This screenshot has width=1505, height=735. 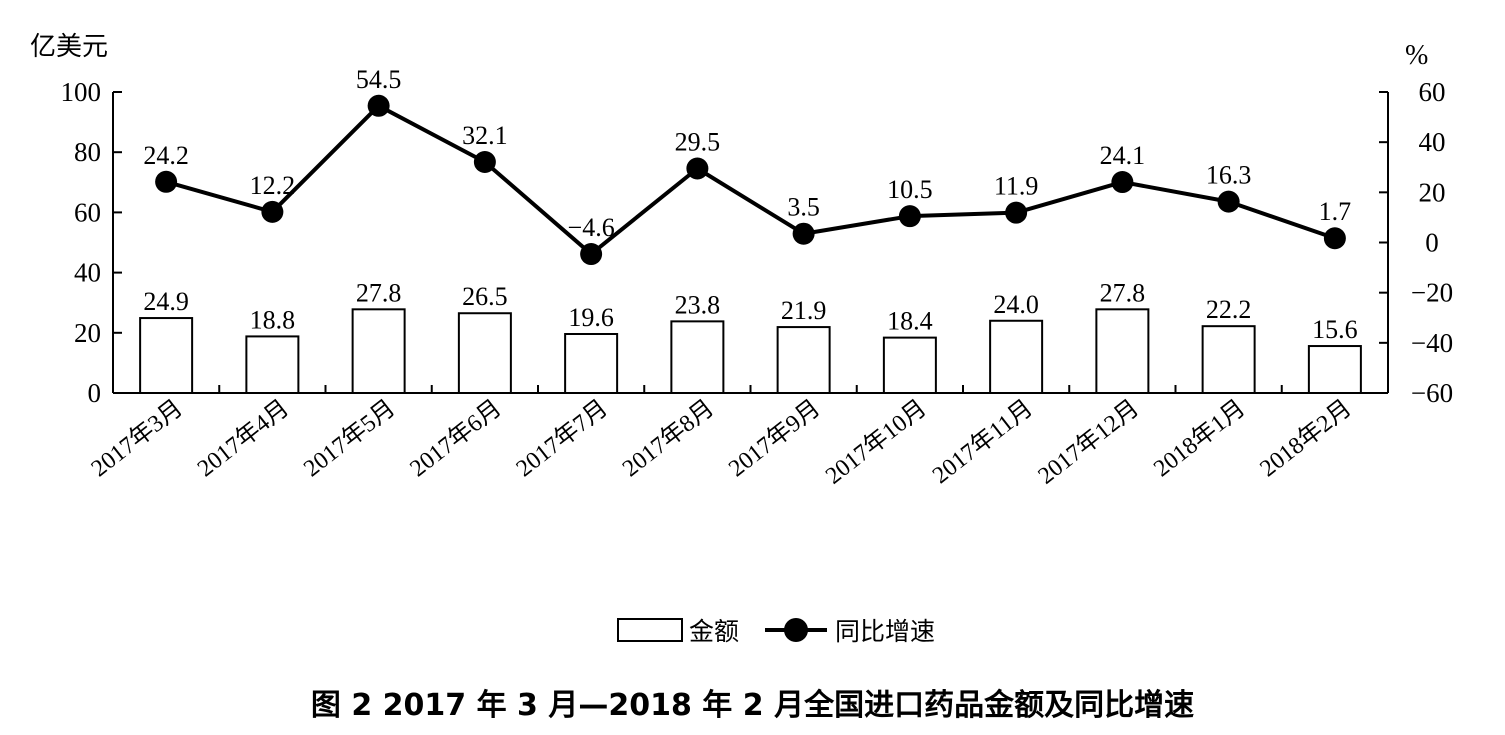 I want to click on left-tick-label: 100, so click(x=81, y=92).